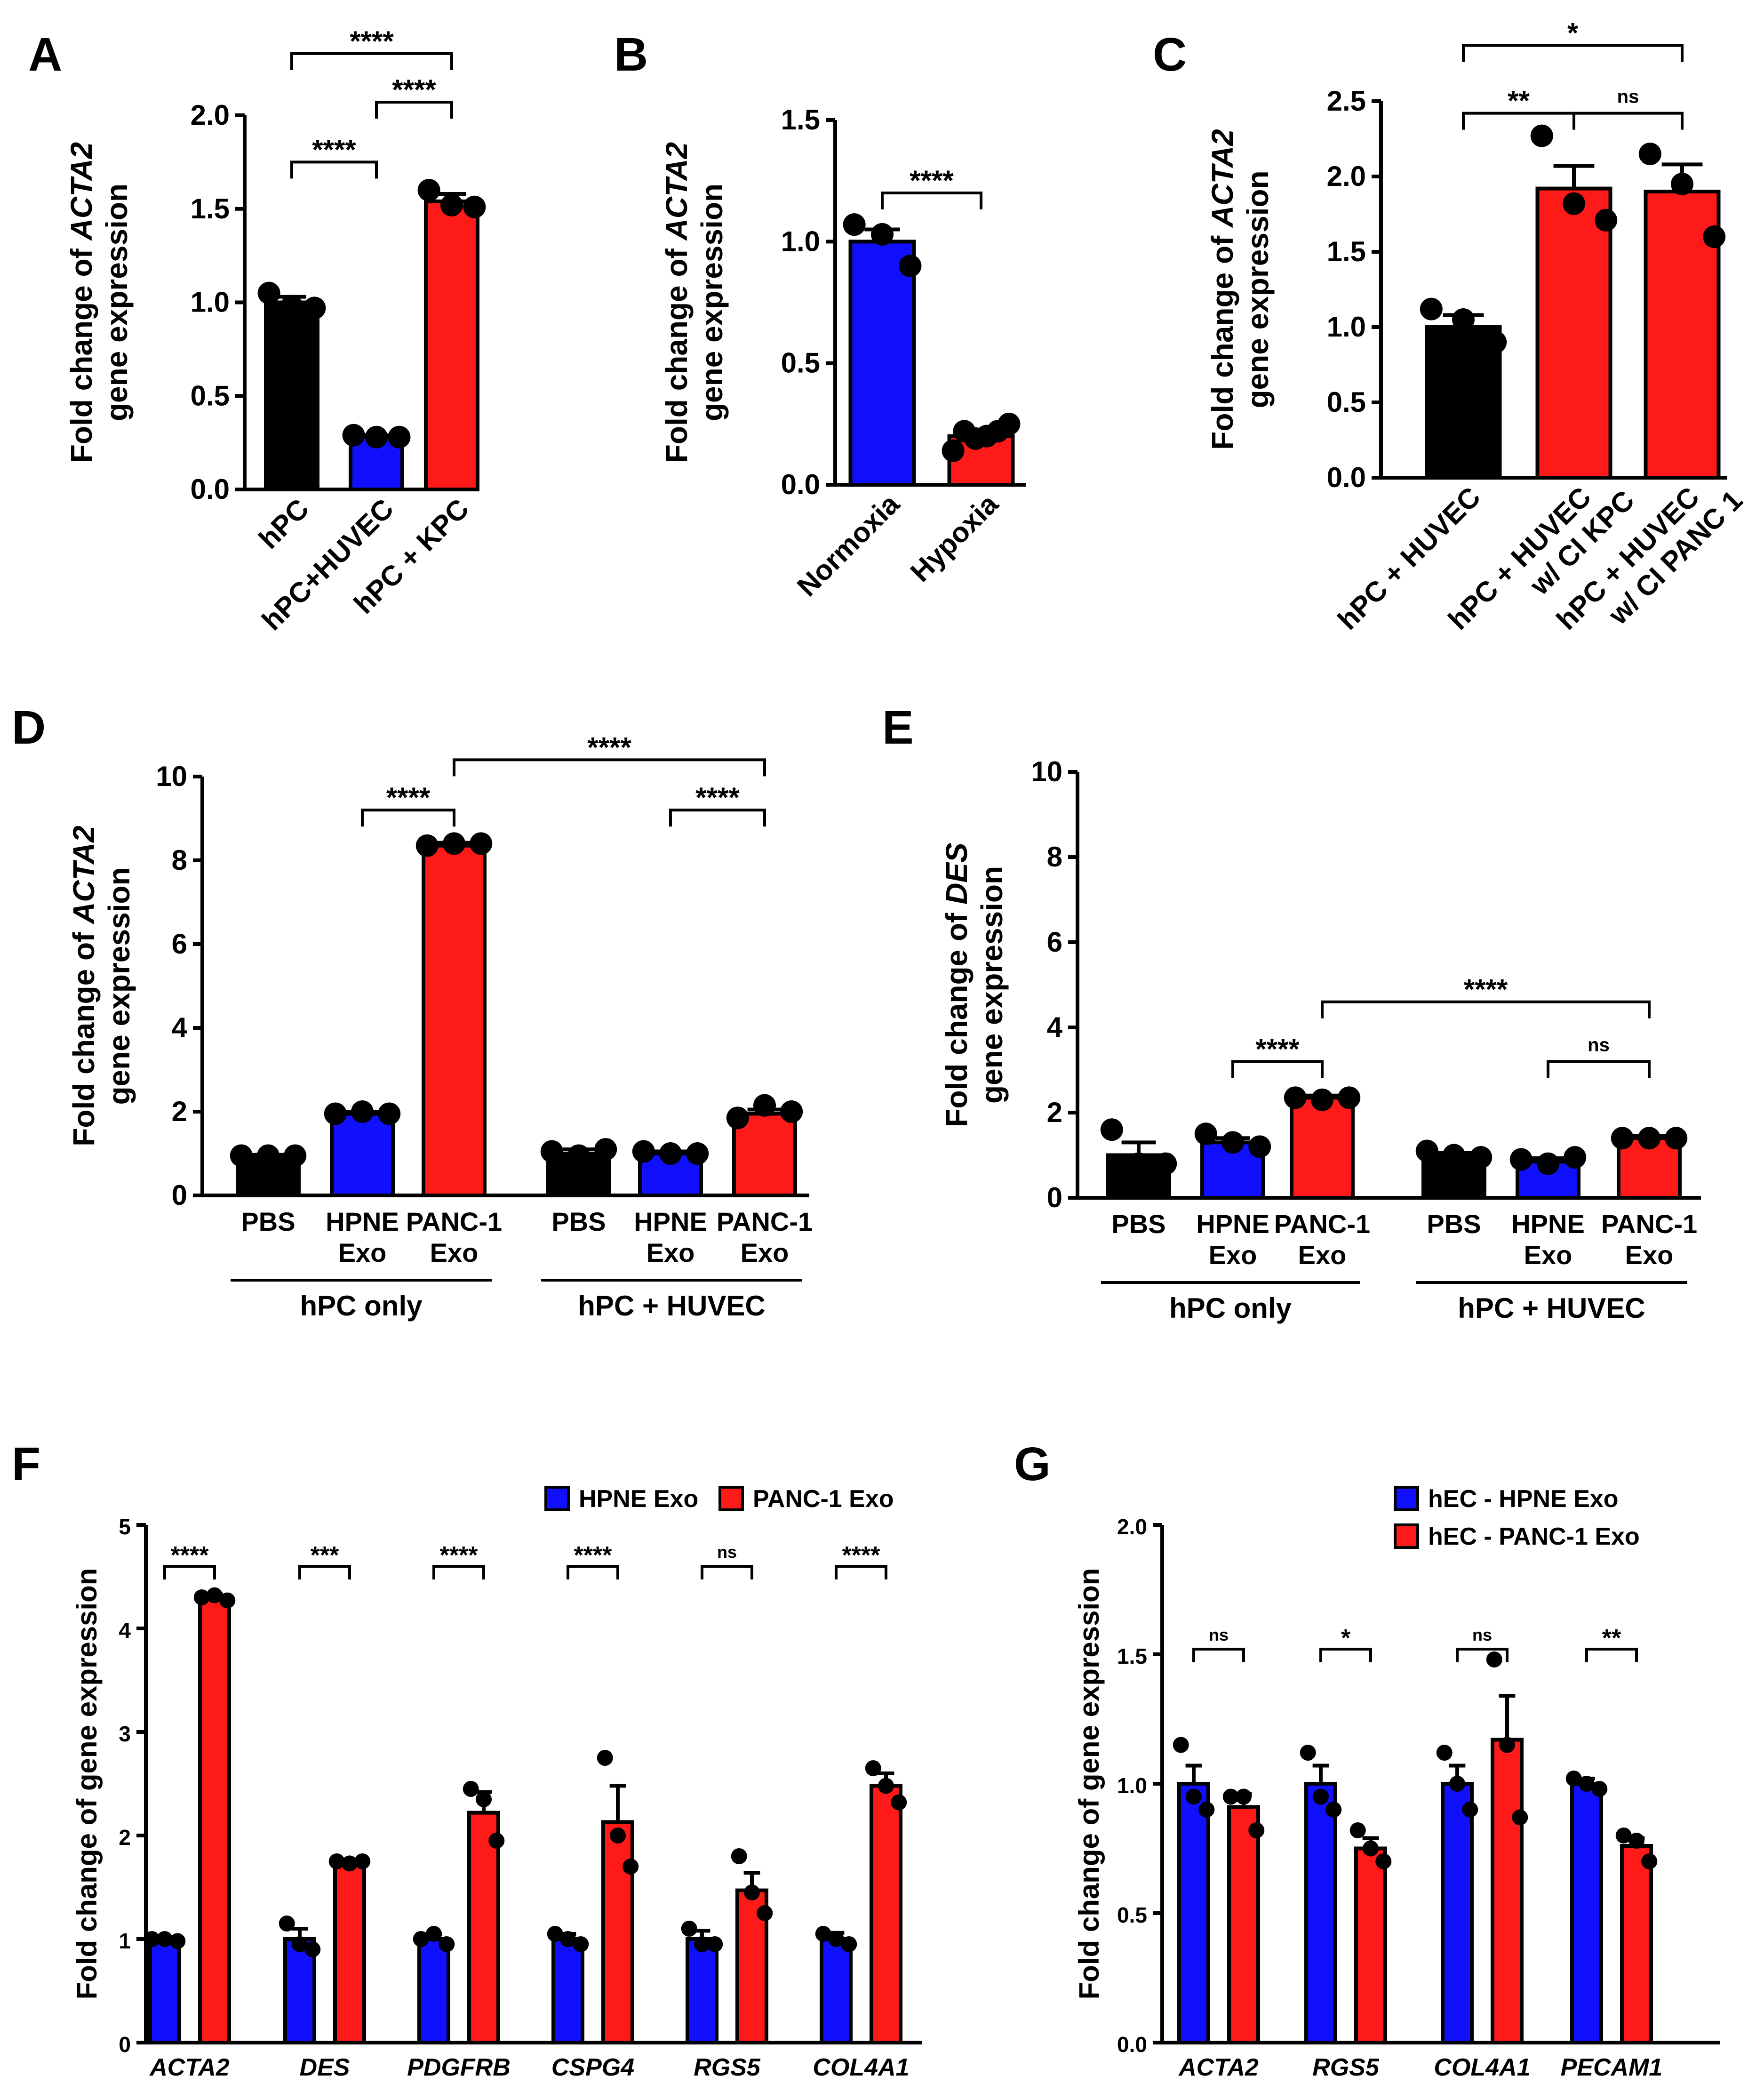  I want to click on category-label-line: PBS, so click(1454, 1224).